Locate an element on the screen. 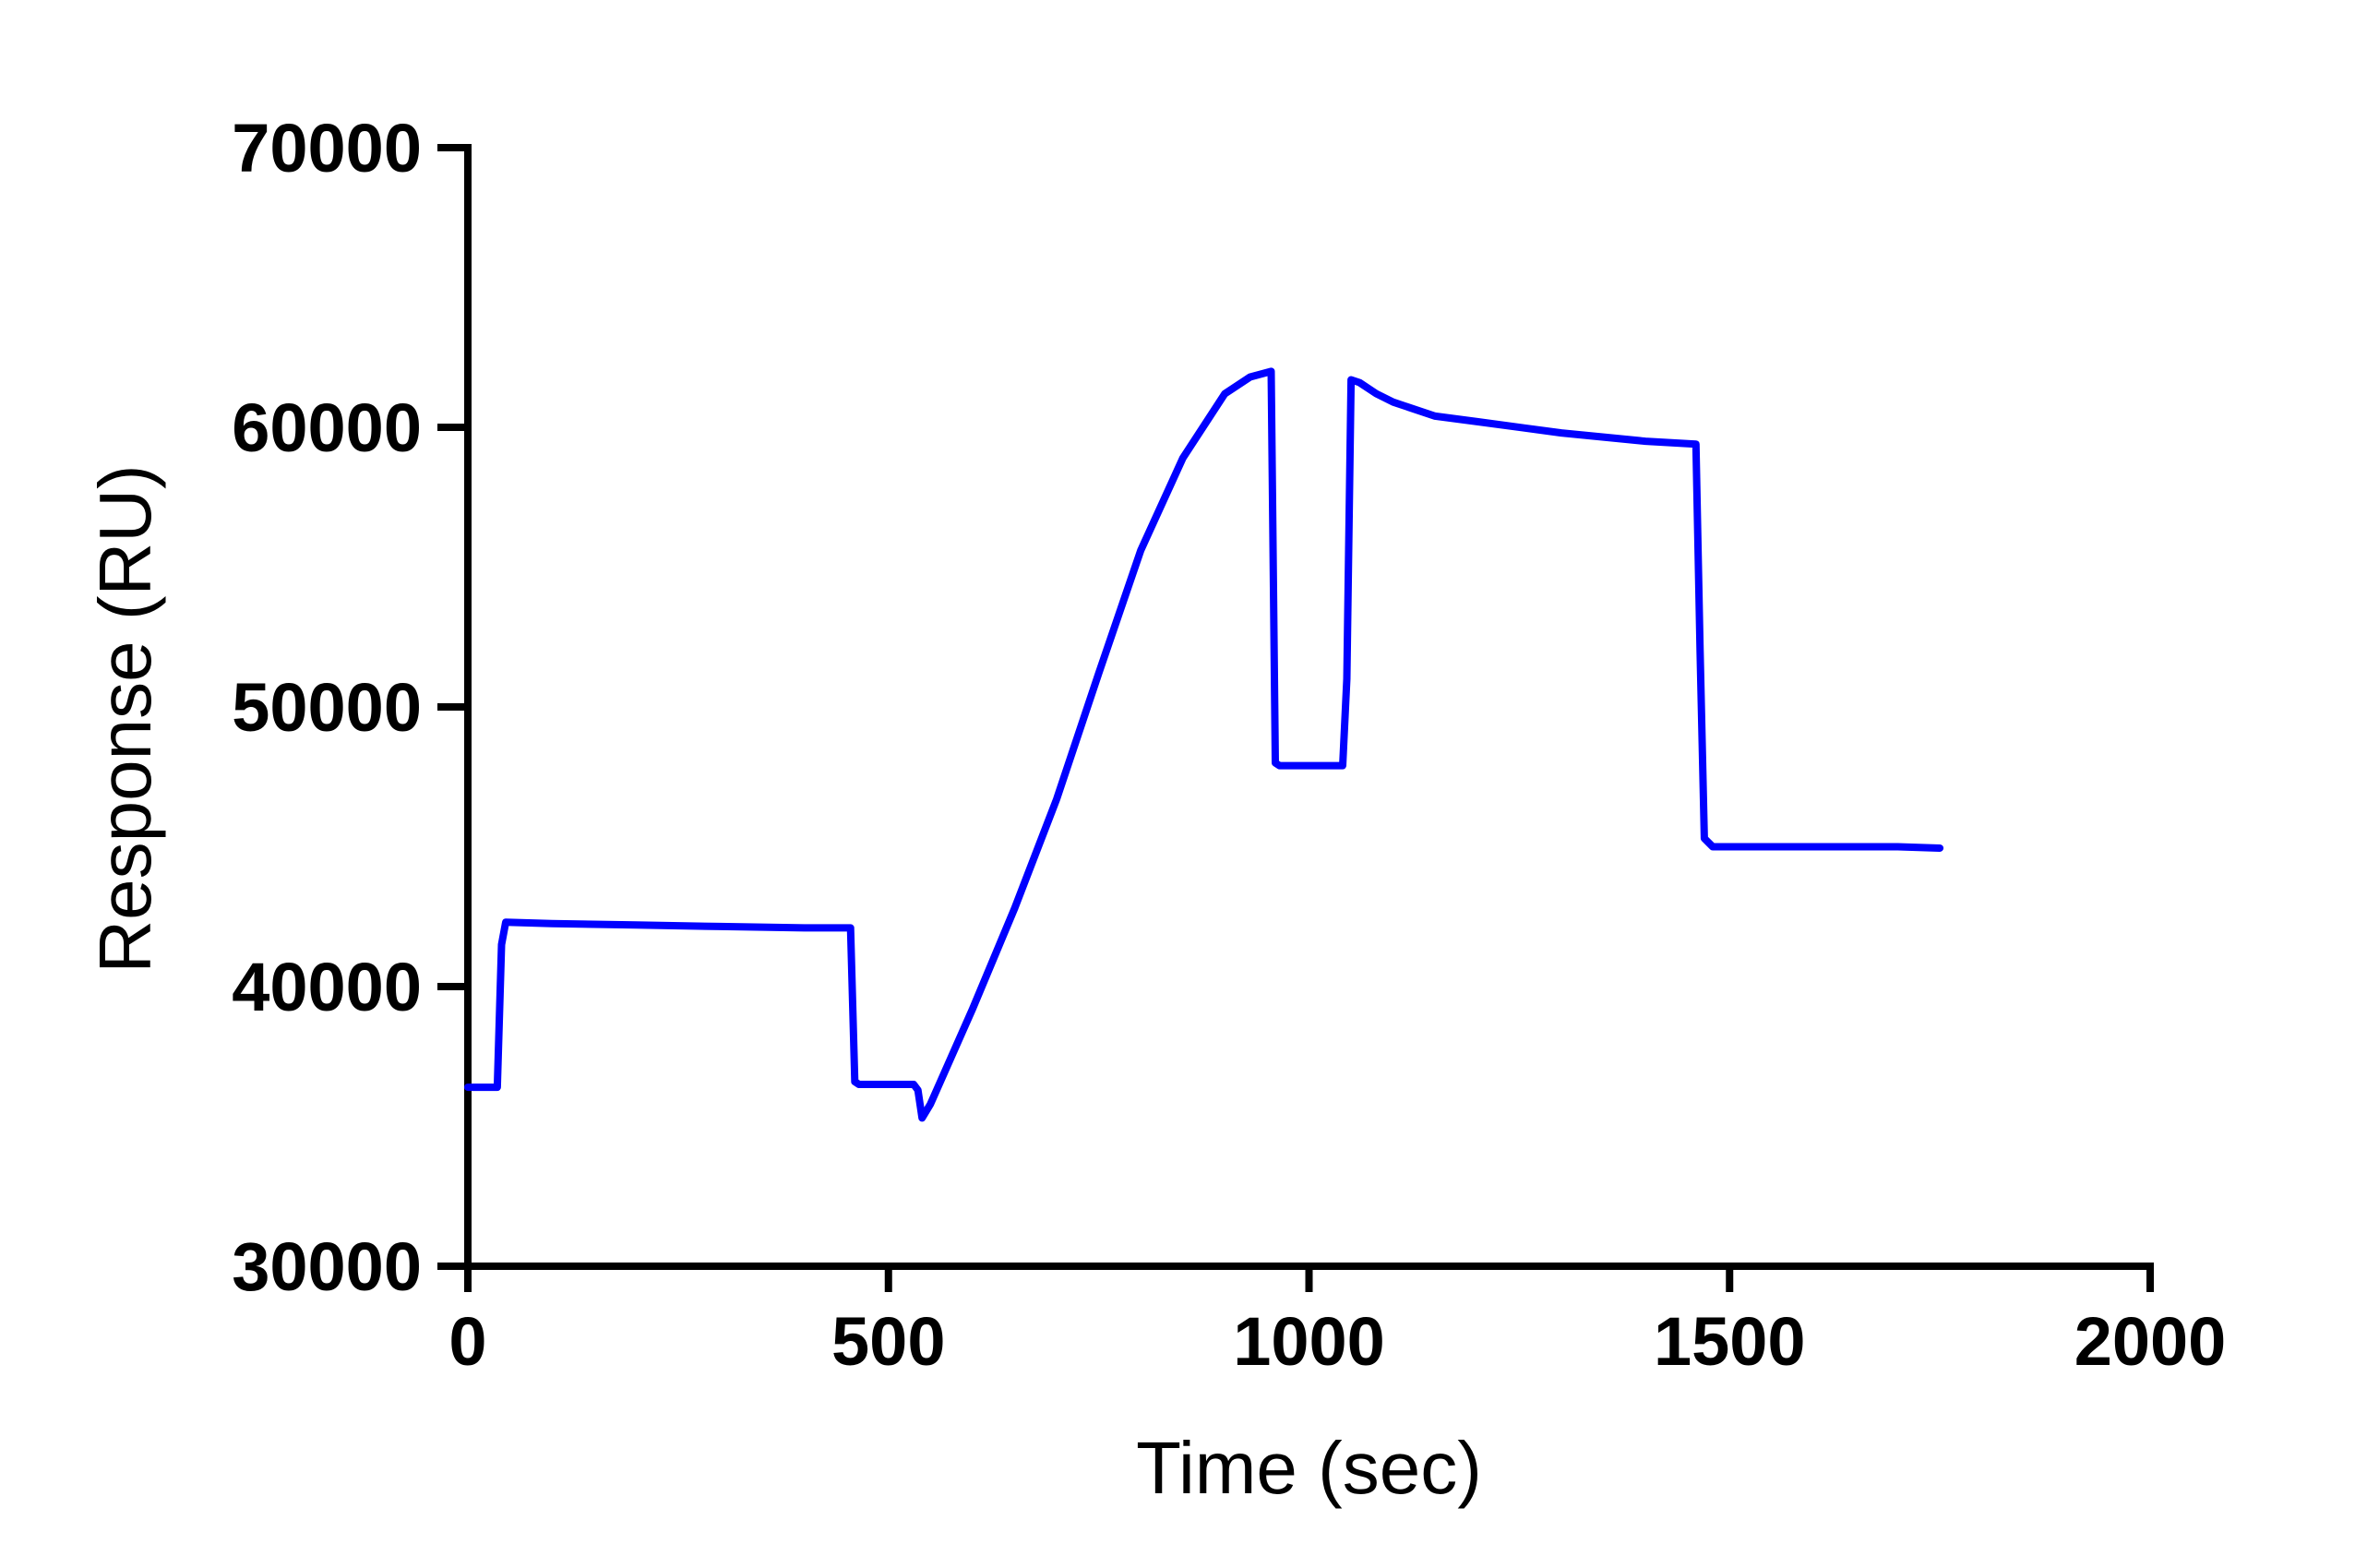 Image resolution: width=2379 pixels, height=1568 pixels. x-tick-label: 500 is located at coordinates (888, 1342).